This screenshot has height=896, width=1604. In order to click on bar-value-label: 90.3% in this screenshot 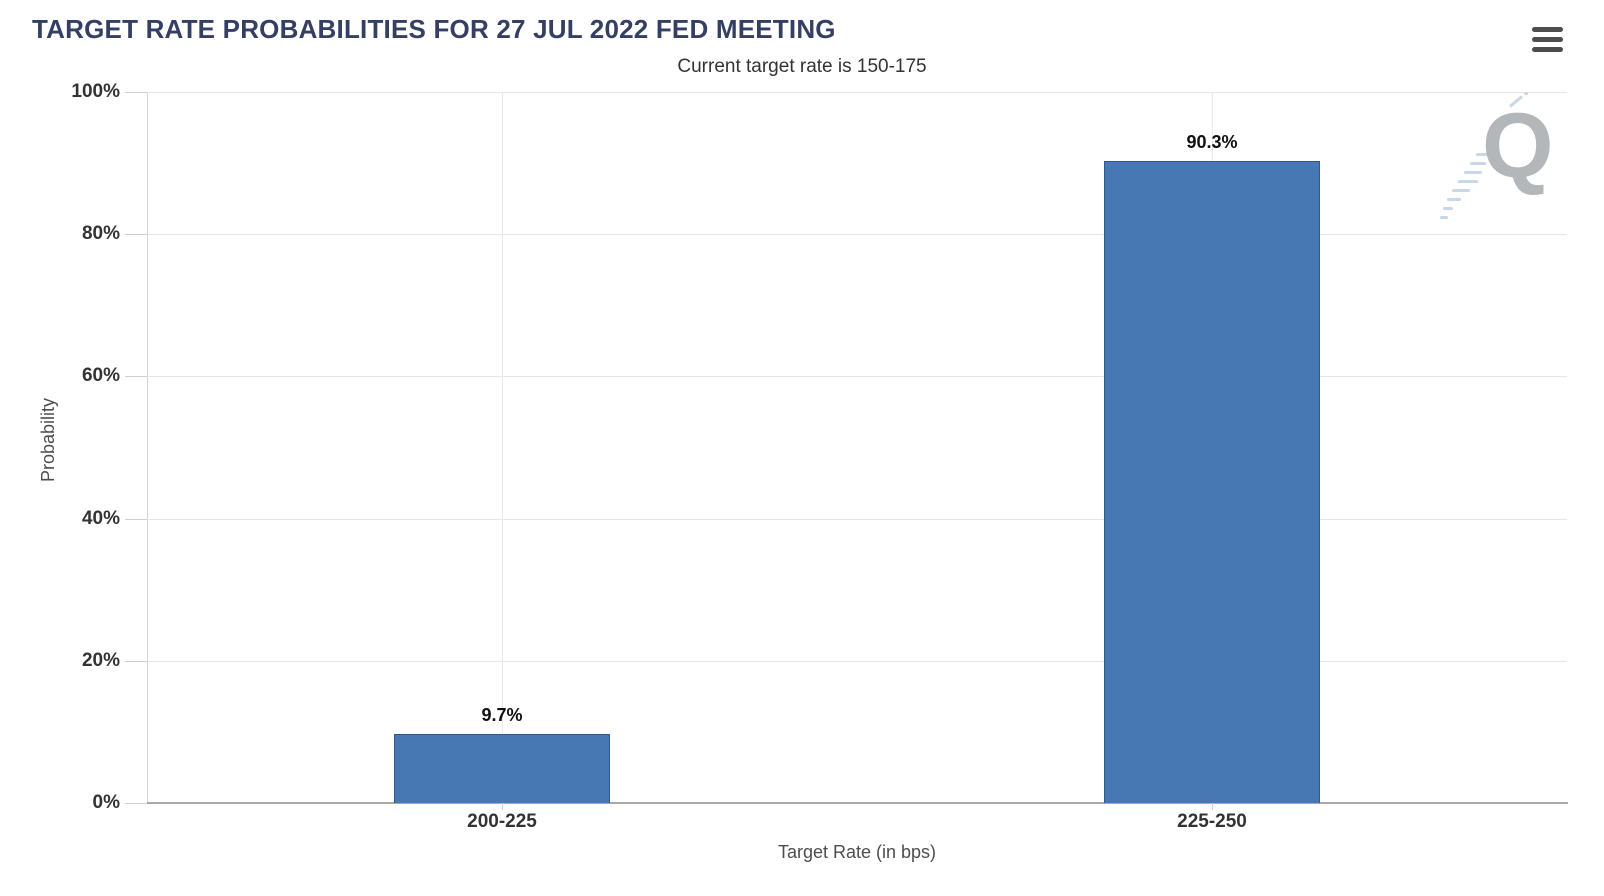, I will do `click(1212, 141)`.